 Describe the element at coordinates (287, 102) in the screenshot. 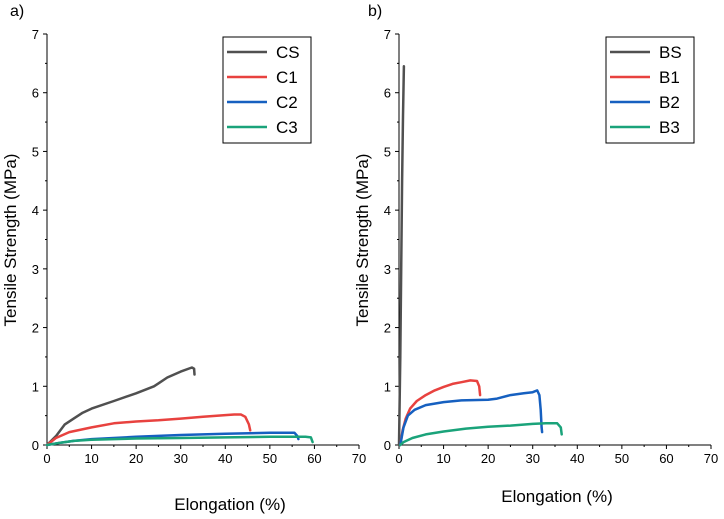

I see `legend-label-c2: C2` at that location.